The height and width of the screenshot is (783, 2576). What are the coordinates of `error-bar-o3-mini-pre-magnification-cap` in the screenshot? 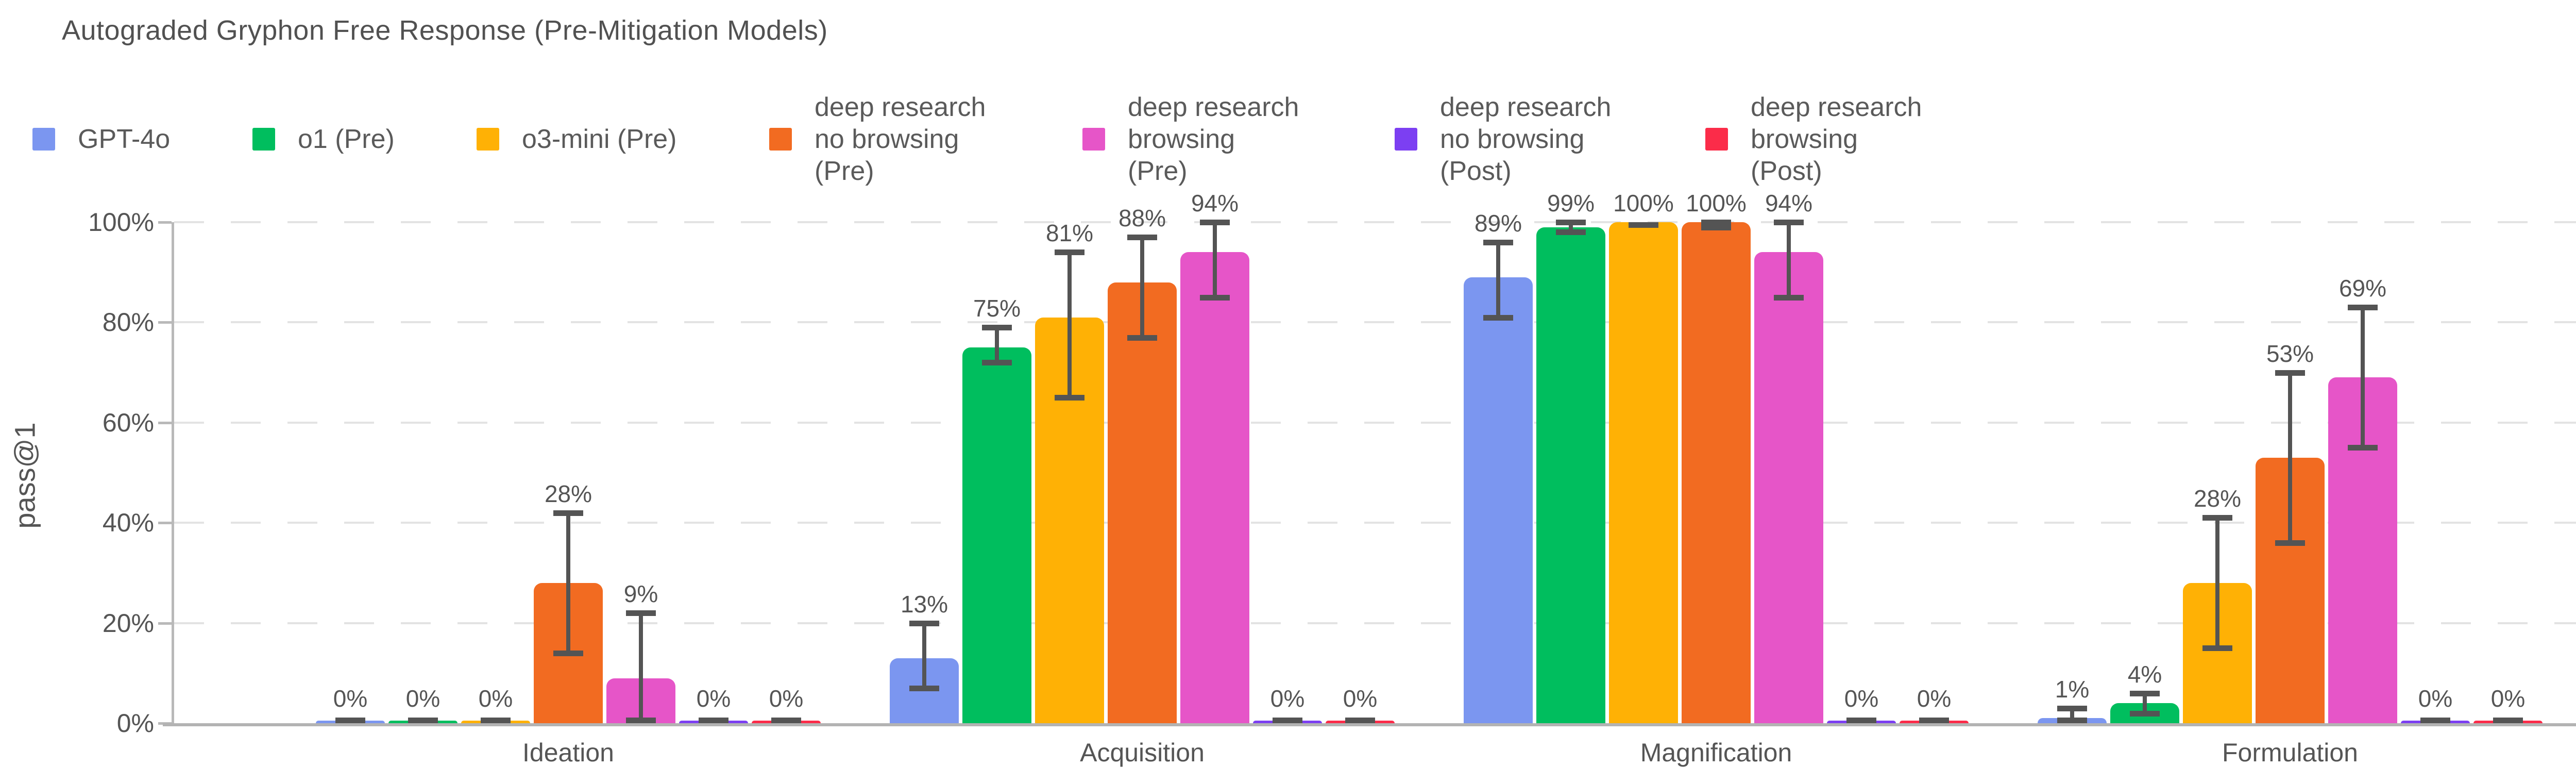 It's located at (1643, 225).